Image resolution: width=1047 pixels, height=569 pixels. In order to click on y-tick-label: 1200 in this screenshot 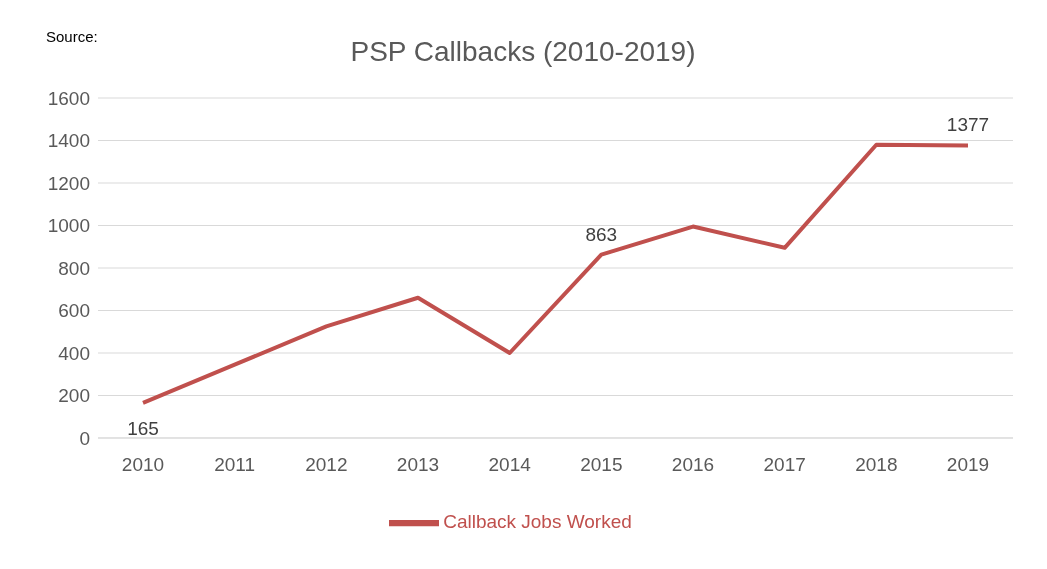, I will do `click(68, 183)`.